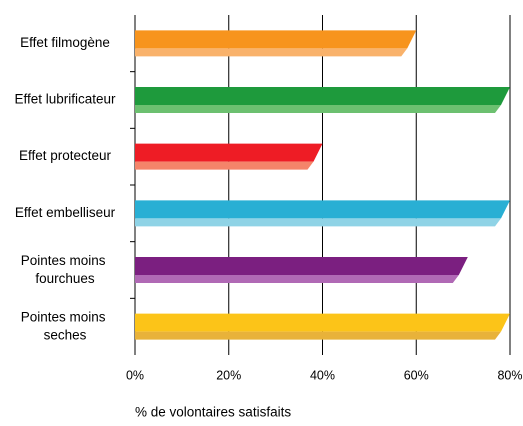  What do you see at coordinates (65, 212) in the screenshot?
I see `y-tick-label: Effet embelliseur` at bounding box center [65, 212].